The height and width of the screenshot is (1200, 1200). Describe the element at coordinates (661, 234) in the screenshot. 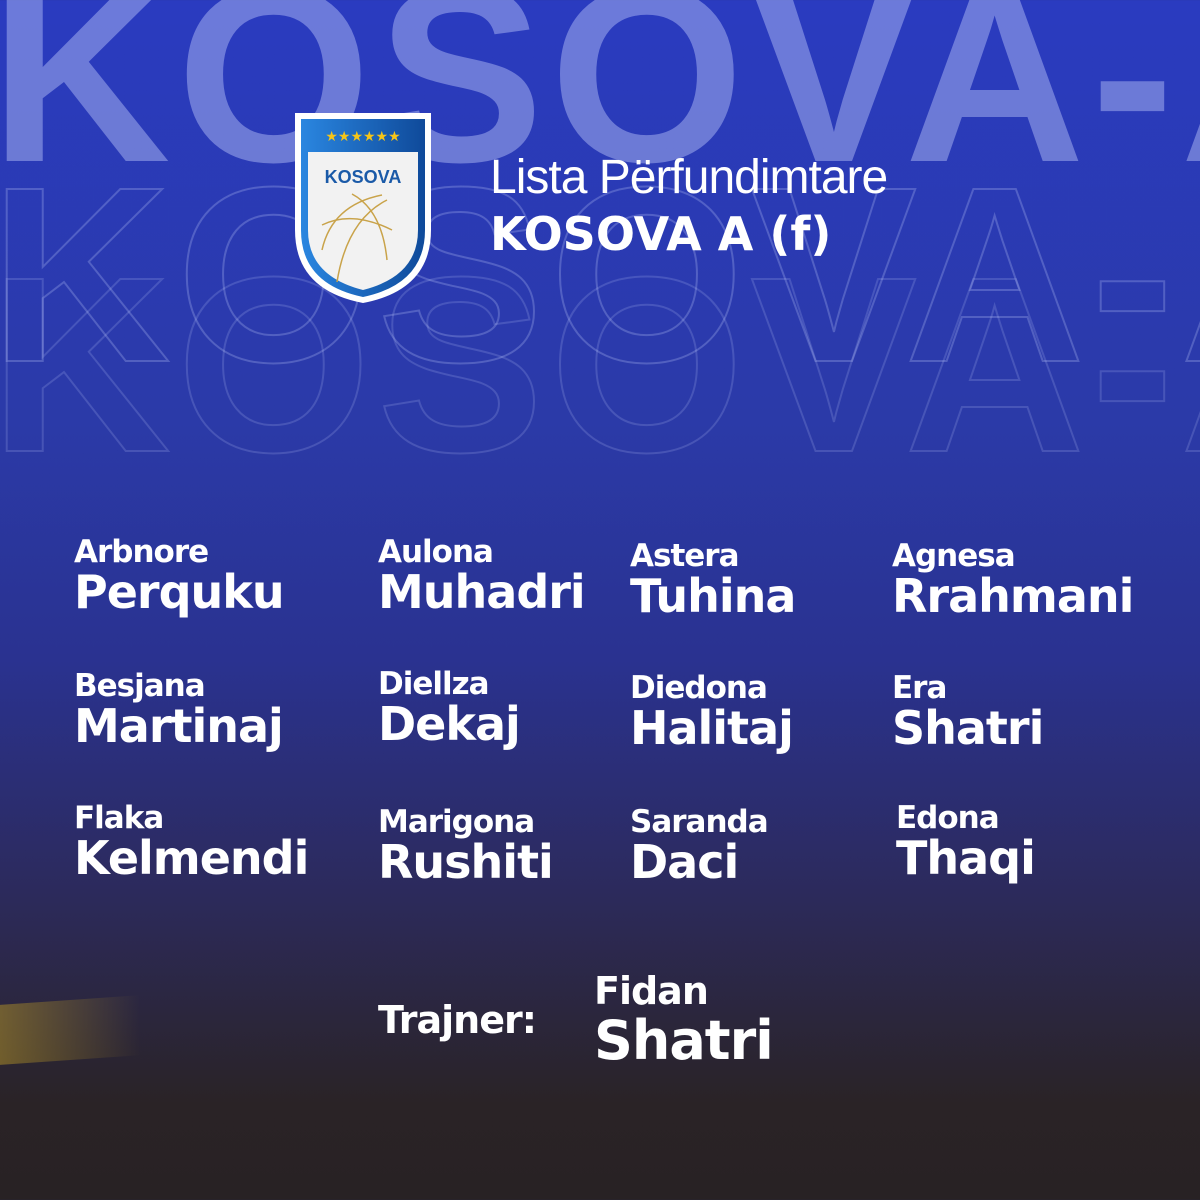

I see `team-title: KOSOVA A (f)` at that location.